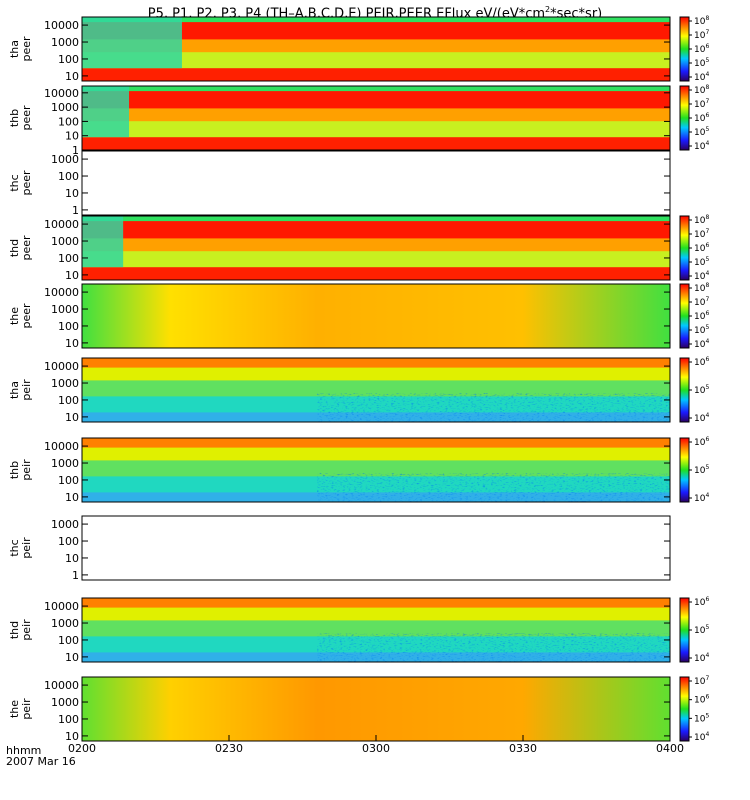  I want to click on panel-thd-peir: 10 100 1000 10000 thd peir 10⁶ 10⁵ 10⁴, so click(358, 630).